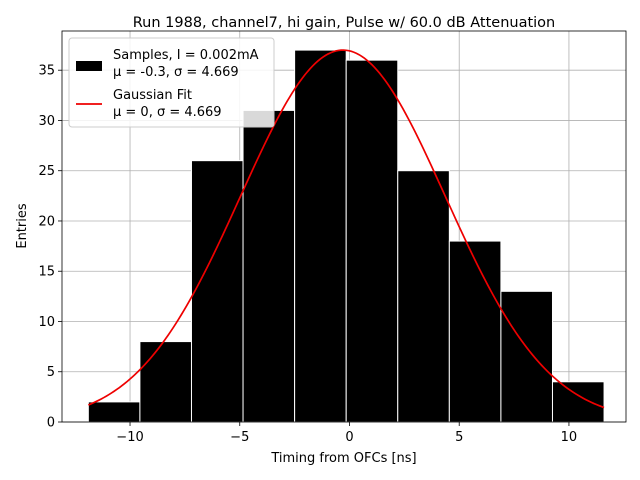 The image size is (640, 480). I want to click on y-tick-label: 10, so click(46, 322).